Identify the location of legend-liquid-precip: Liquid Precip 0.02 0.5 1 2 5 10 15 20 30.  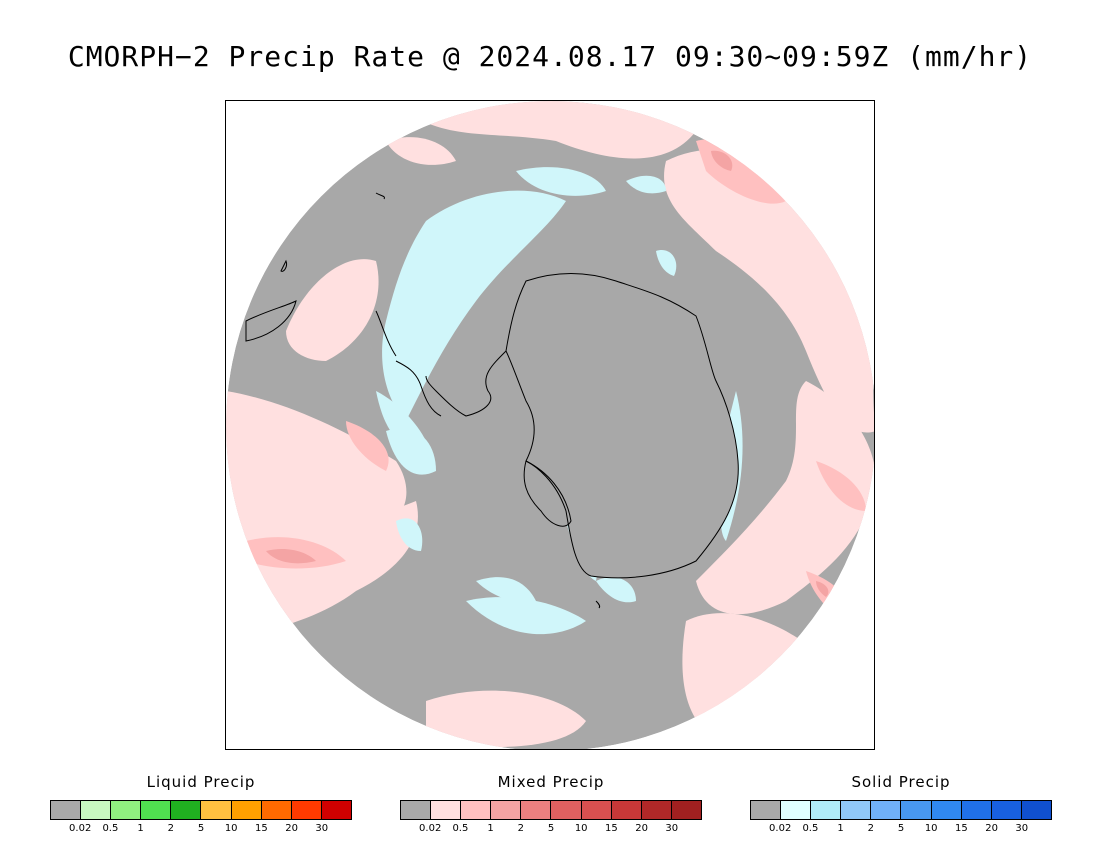
(201, 804).